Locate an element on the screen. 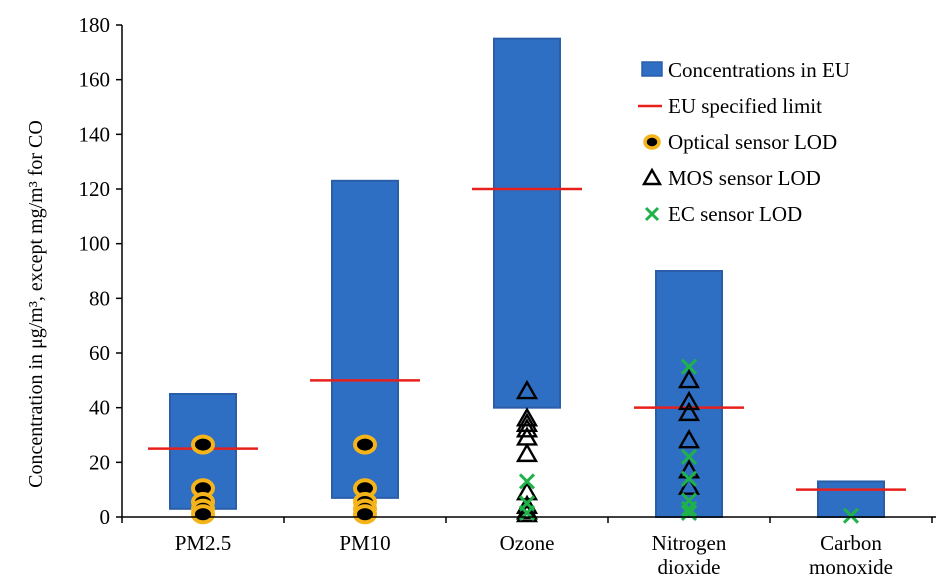 Image resolution: width=940 pixels, height=578 pixels. y-axis: 0 20 40 60 80 100 120 140 160 180 is located at coordinates (101, 271).